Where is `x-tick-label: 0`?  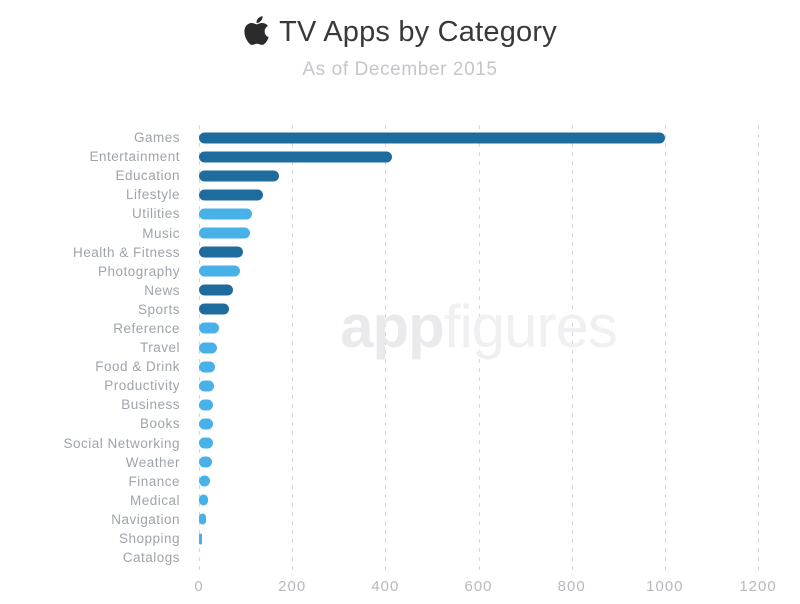
x-tick-label: 0 is located at coordinates (199, 587).